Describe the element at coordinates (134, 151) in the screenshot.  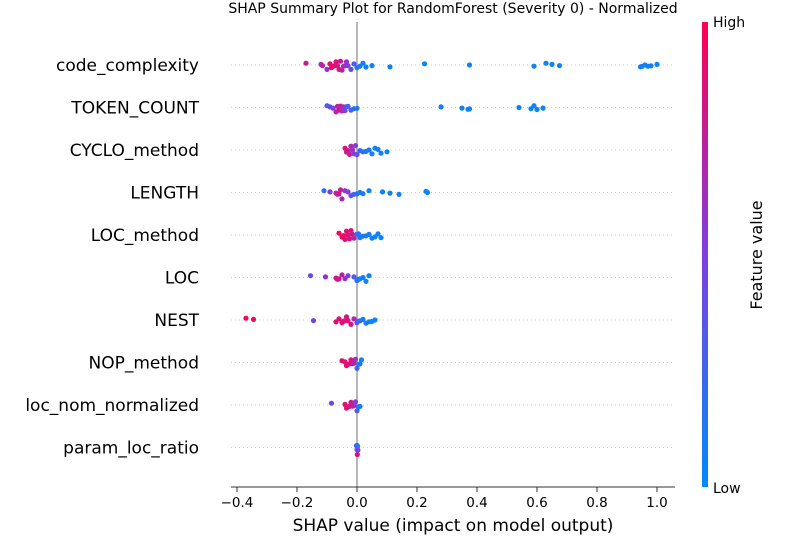
I see `feature-label: CYCLO_method` at that location.